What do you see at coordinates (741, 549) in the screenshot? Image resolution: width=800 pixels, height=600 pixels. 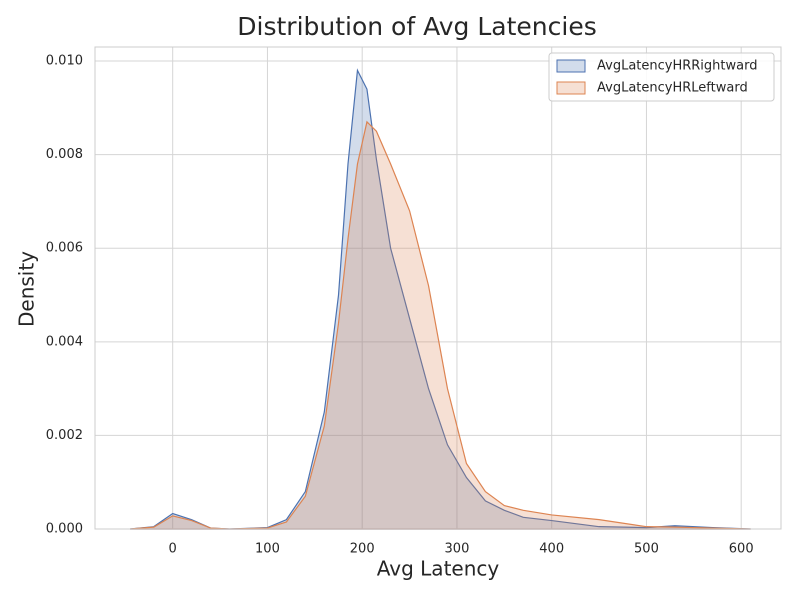 I see `x-tick-label: 600` at bounding box center [741, 549].